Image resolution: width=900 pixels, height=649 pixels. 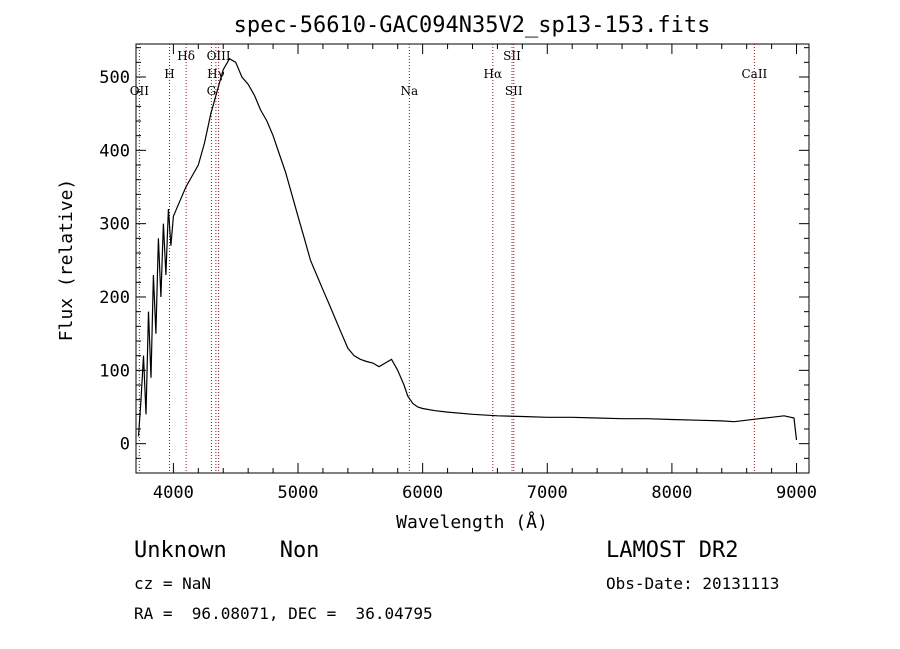 I want to click on y-tick-label: 0, so click(x=125, y=445).